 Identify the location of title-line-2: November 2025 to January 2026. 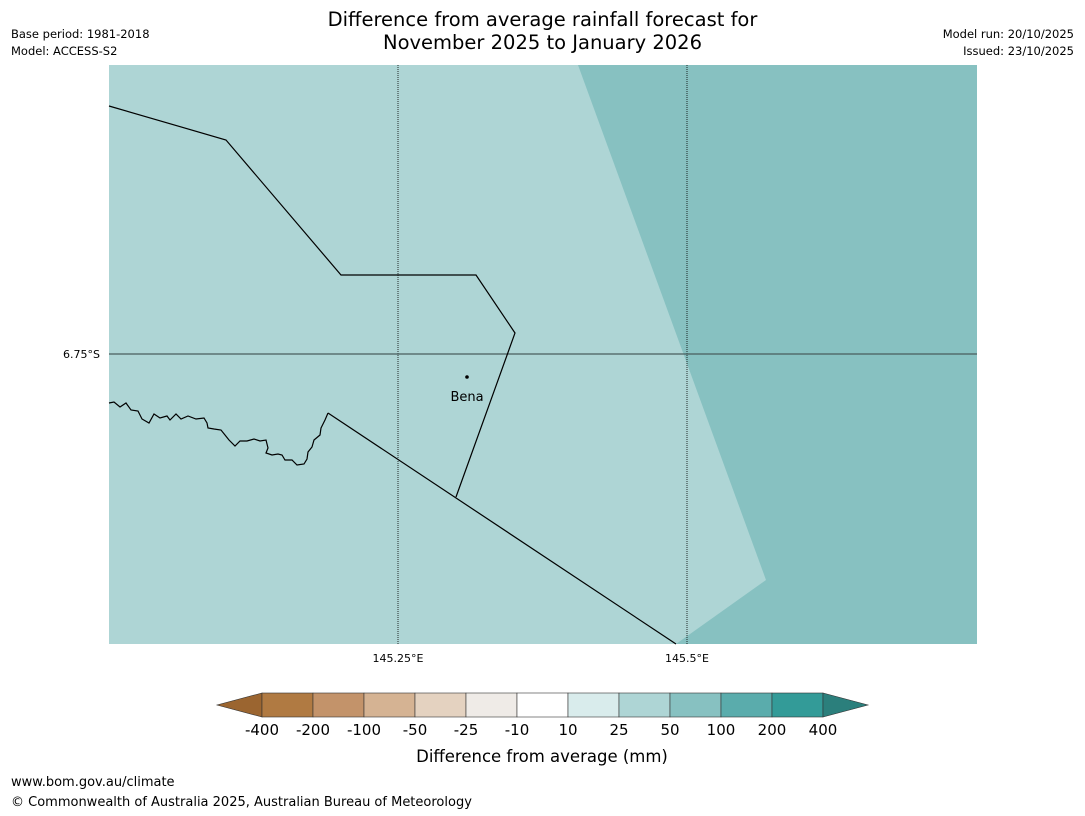
(542, 42).